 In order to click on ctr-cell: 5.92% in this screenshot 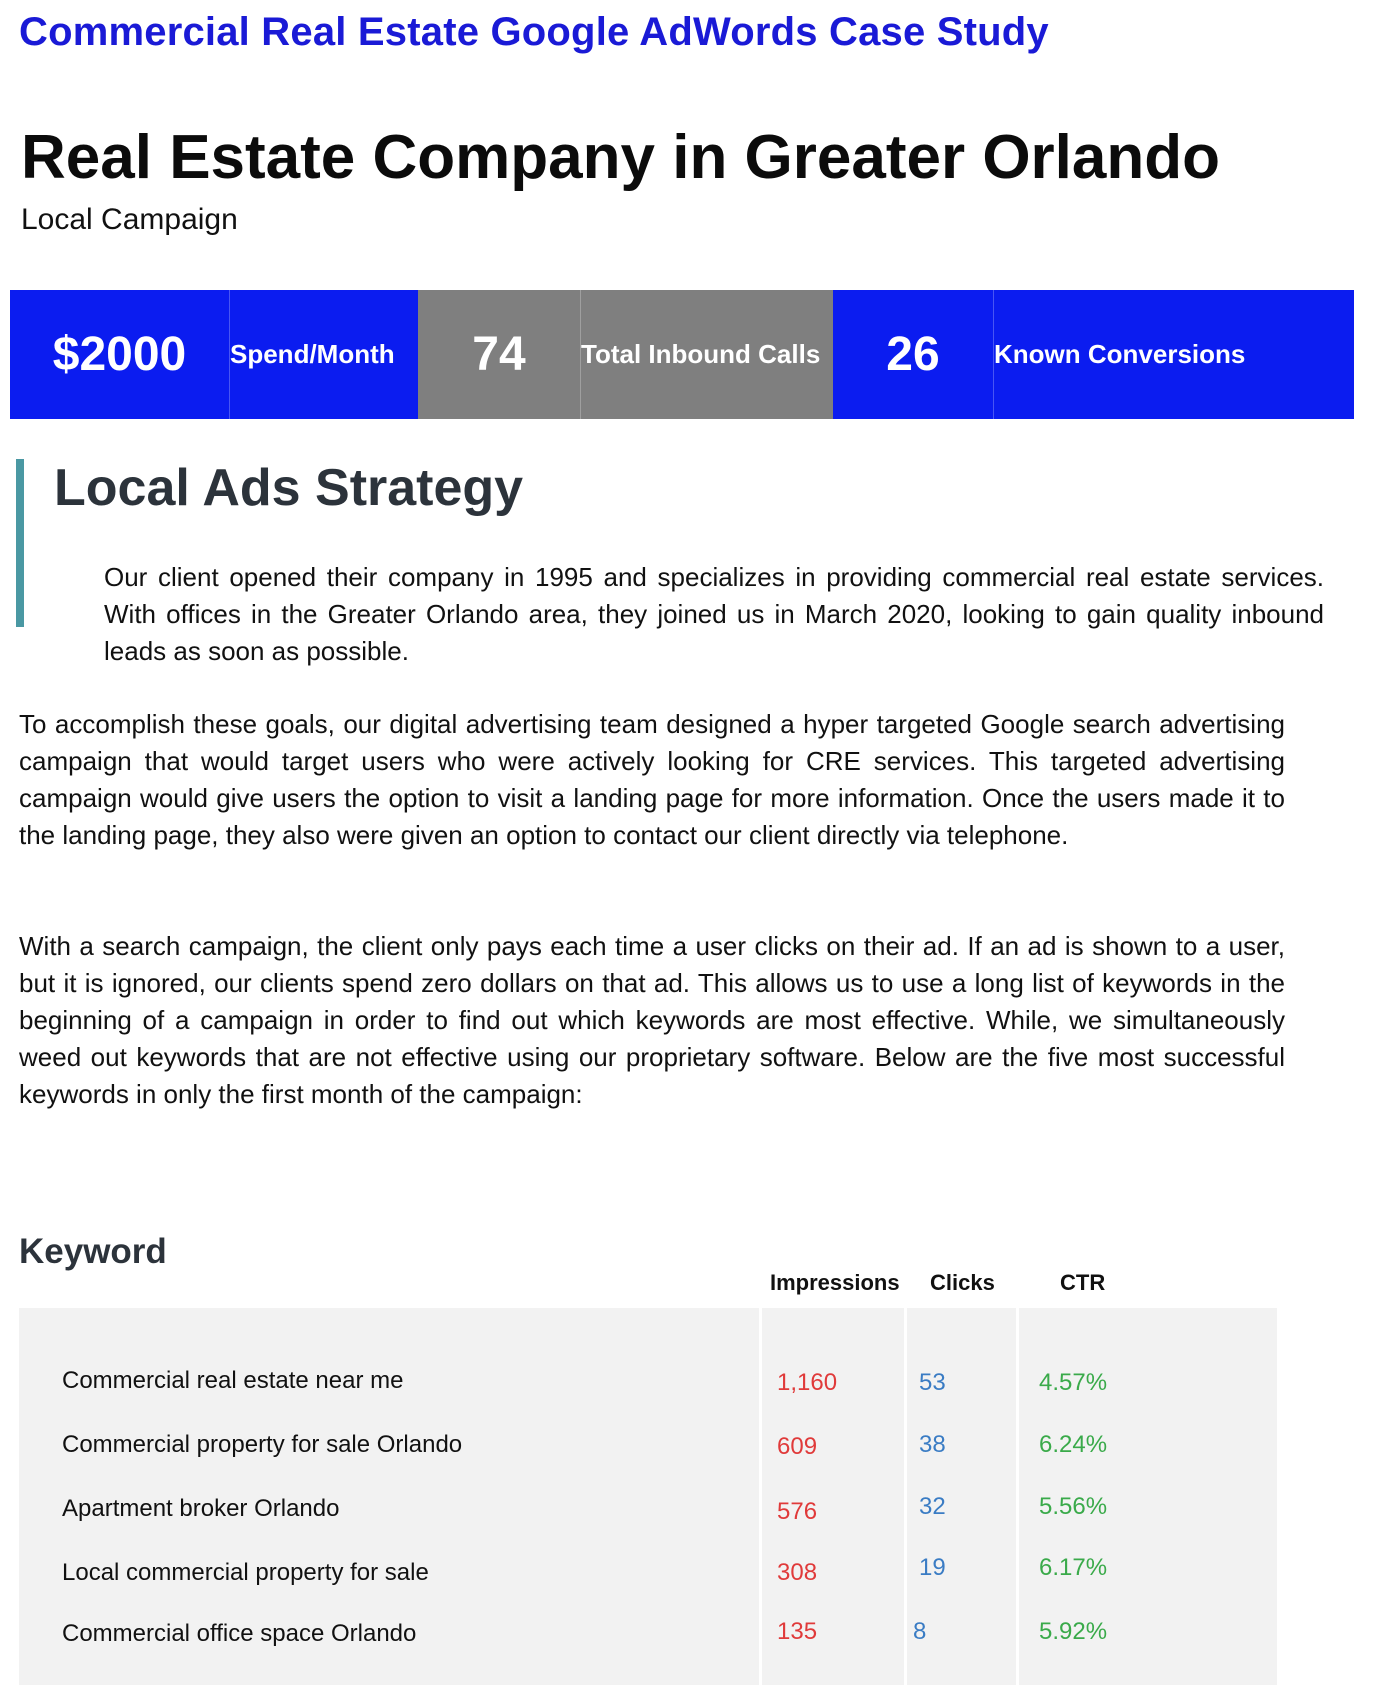, I will do `click(1073, 1631)`.